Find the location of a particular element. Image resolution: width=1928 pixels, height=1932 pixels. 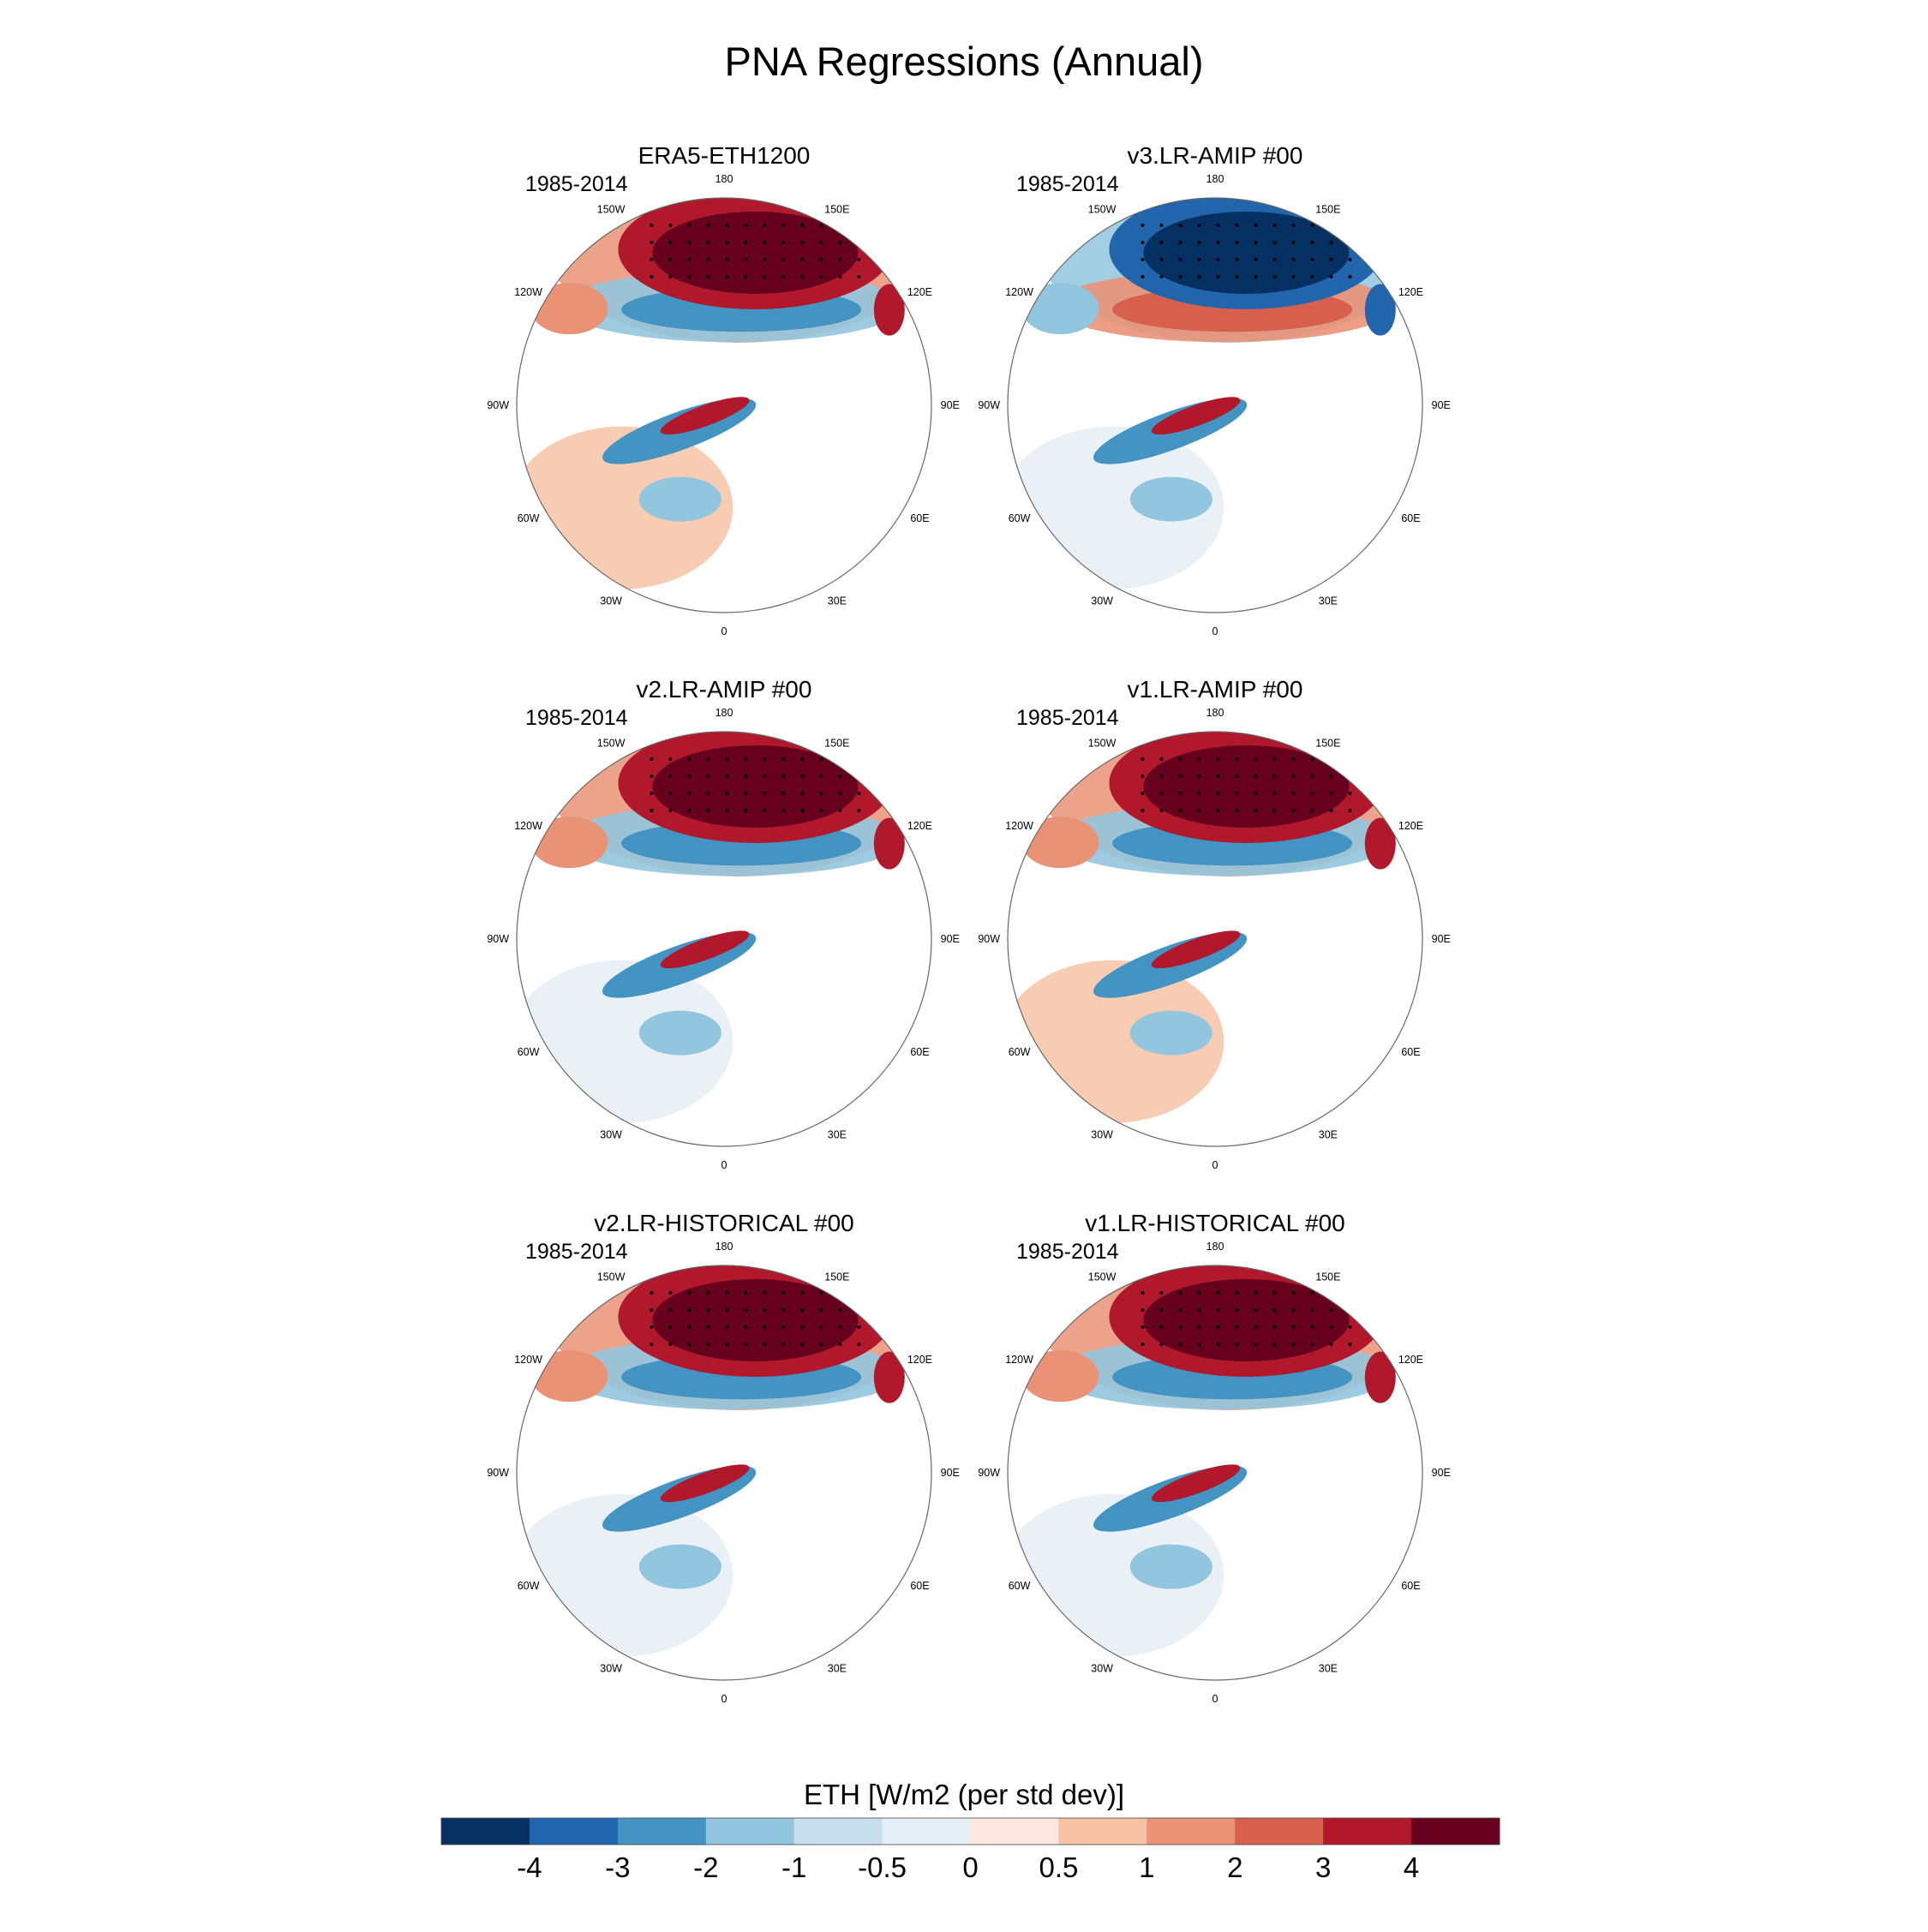

panel-title: v2.LR-HISTORICAL #00 is located at coordinates (724, 1223).